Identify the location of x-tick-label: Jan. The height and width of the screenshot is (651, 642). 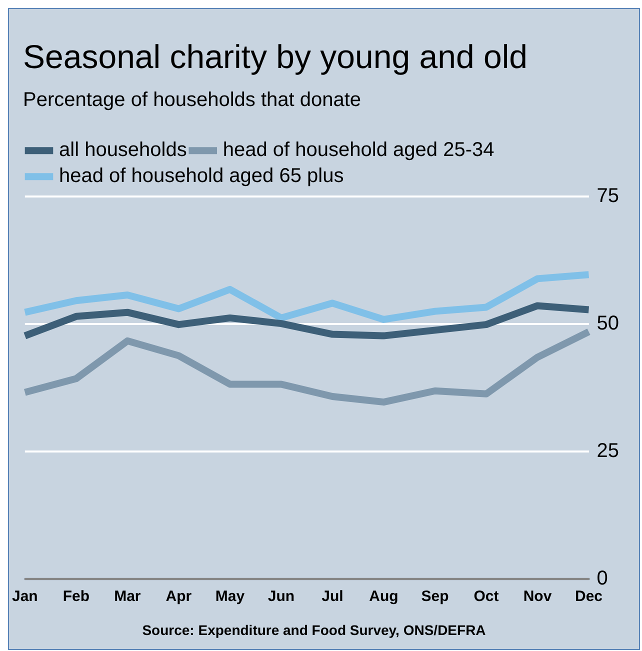
(25, 597).